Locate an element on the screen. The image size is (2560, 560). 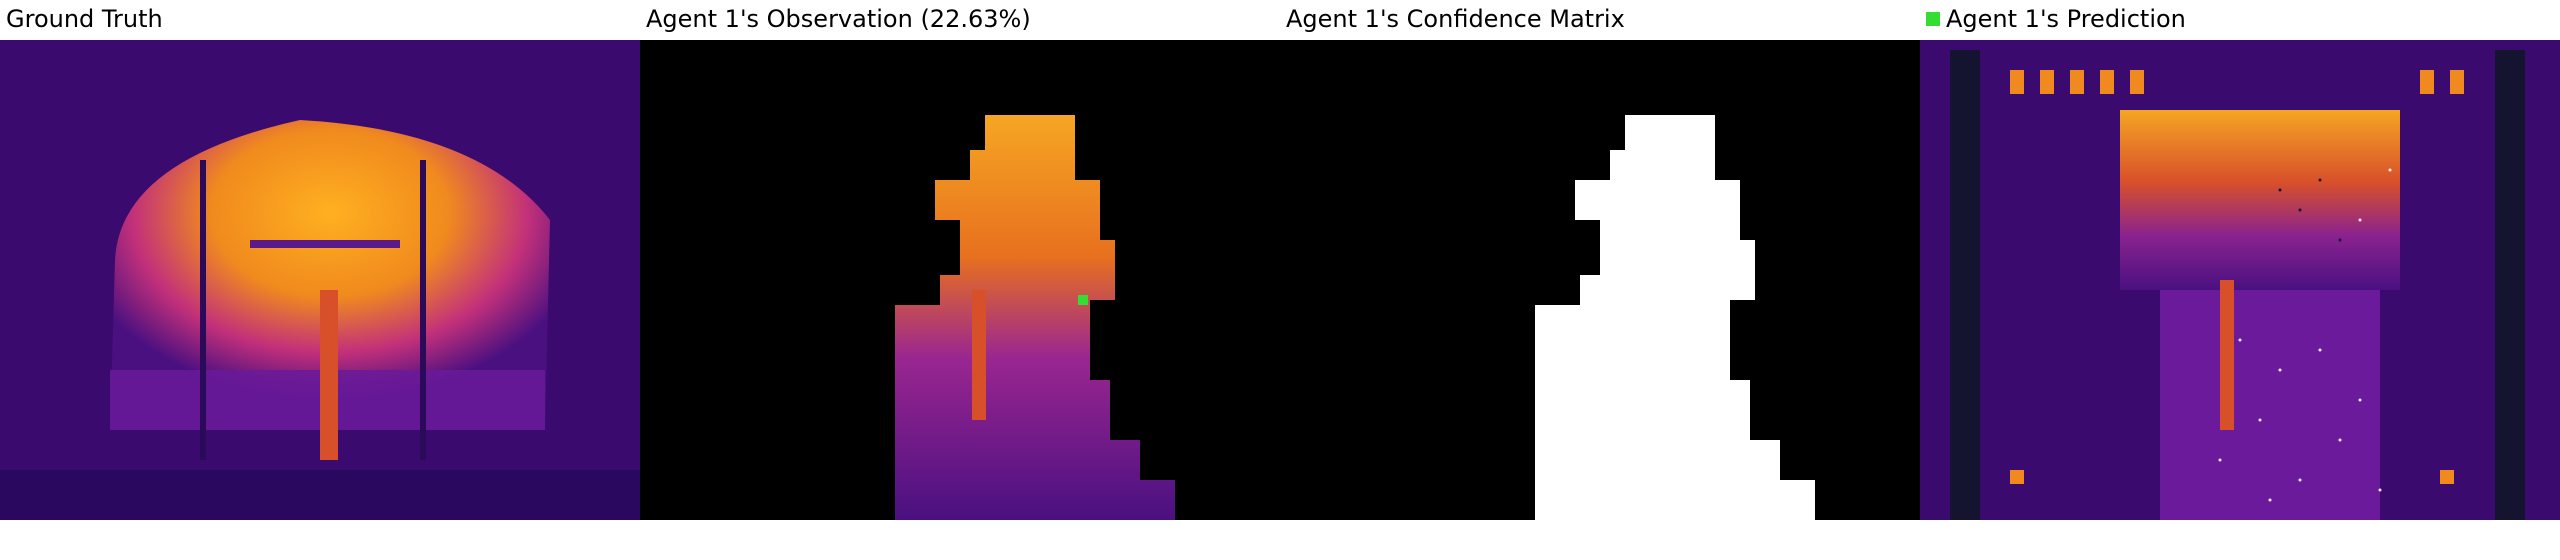
prediction-title: Agent 1's Prediction is located at coordinates (2056, 19).